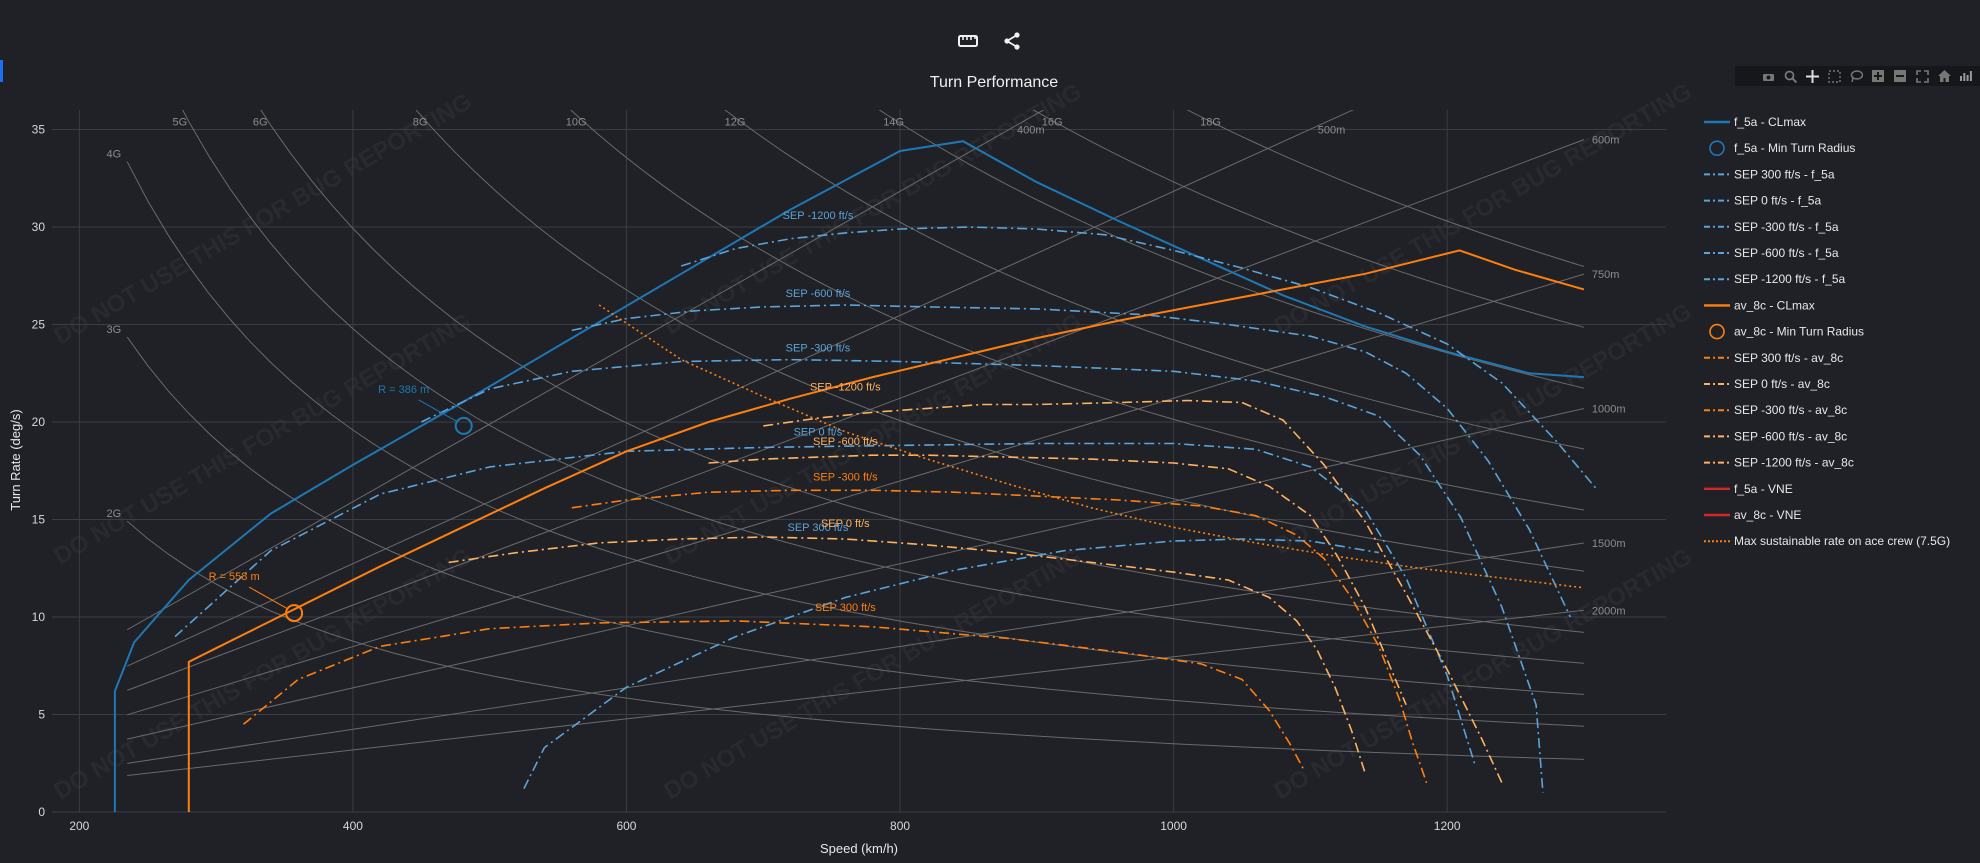  I want to click on autoscale-icon, so click(1922, 76).